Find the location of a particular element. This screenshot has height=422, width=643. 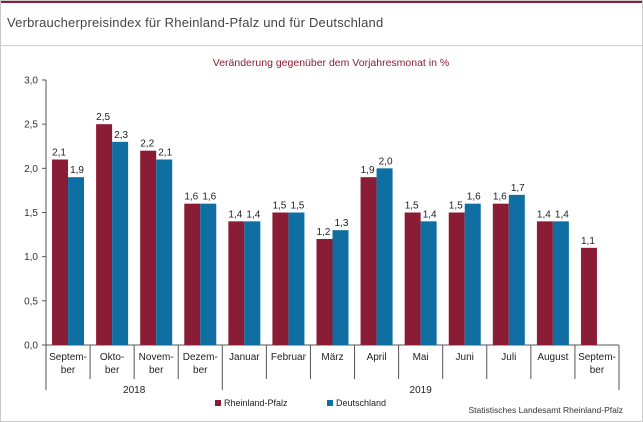

data-label: 1,2 is located at coordinates (324, 232).